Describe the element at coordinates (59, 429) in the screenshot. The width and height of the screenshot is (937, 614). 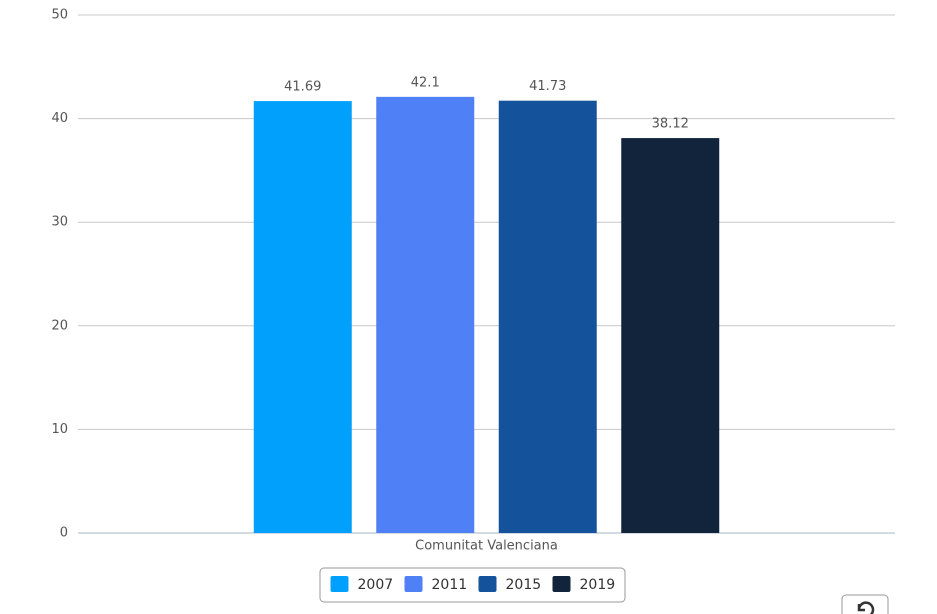
I see `y-tick-label: 10` at that location.